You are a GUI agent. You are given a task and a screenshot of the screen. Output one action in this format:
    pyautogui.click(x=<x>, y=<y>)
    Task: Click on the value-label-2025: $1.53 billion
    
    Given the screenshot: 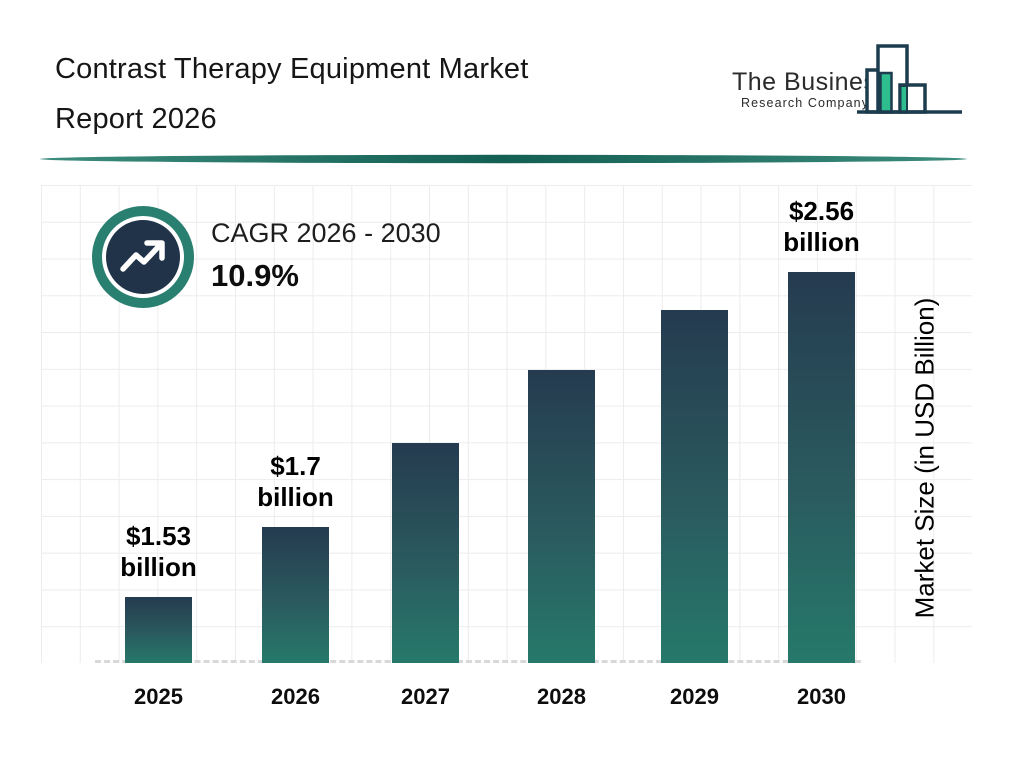 What is the action you would take?
    pyautogui.click(x=158, y=551)
    